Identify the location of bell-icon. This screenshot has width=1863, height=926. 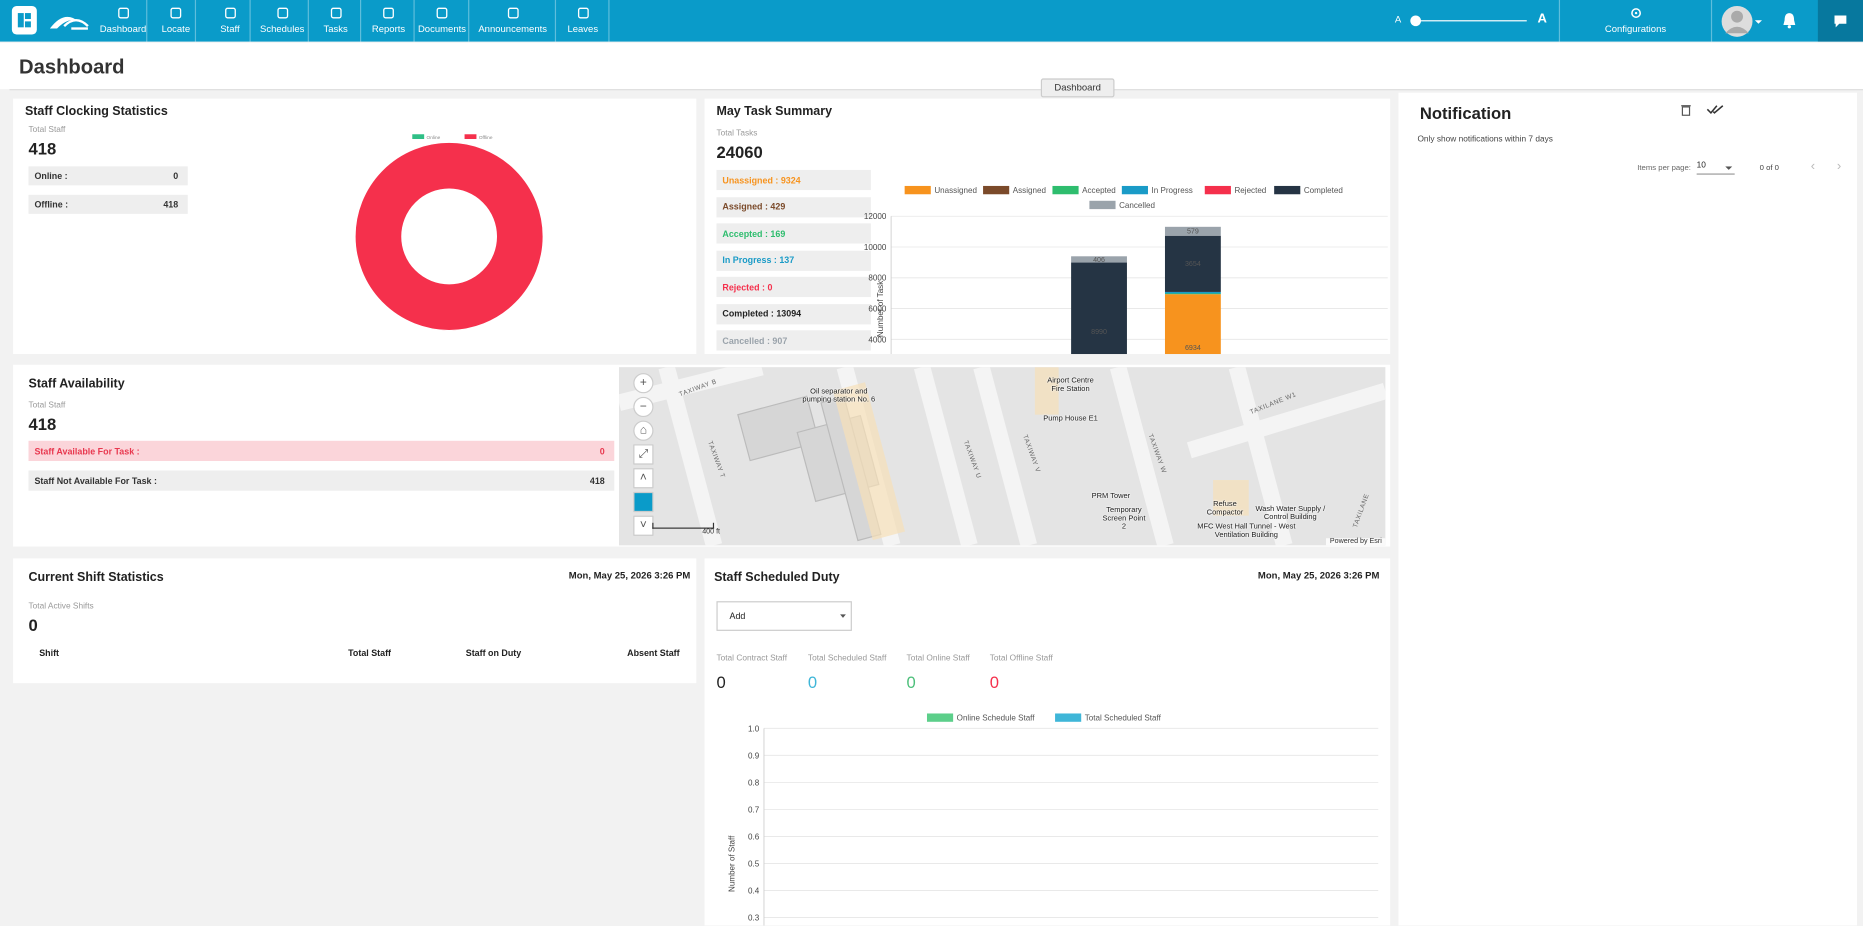
(1789, 20).